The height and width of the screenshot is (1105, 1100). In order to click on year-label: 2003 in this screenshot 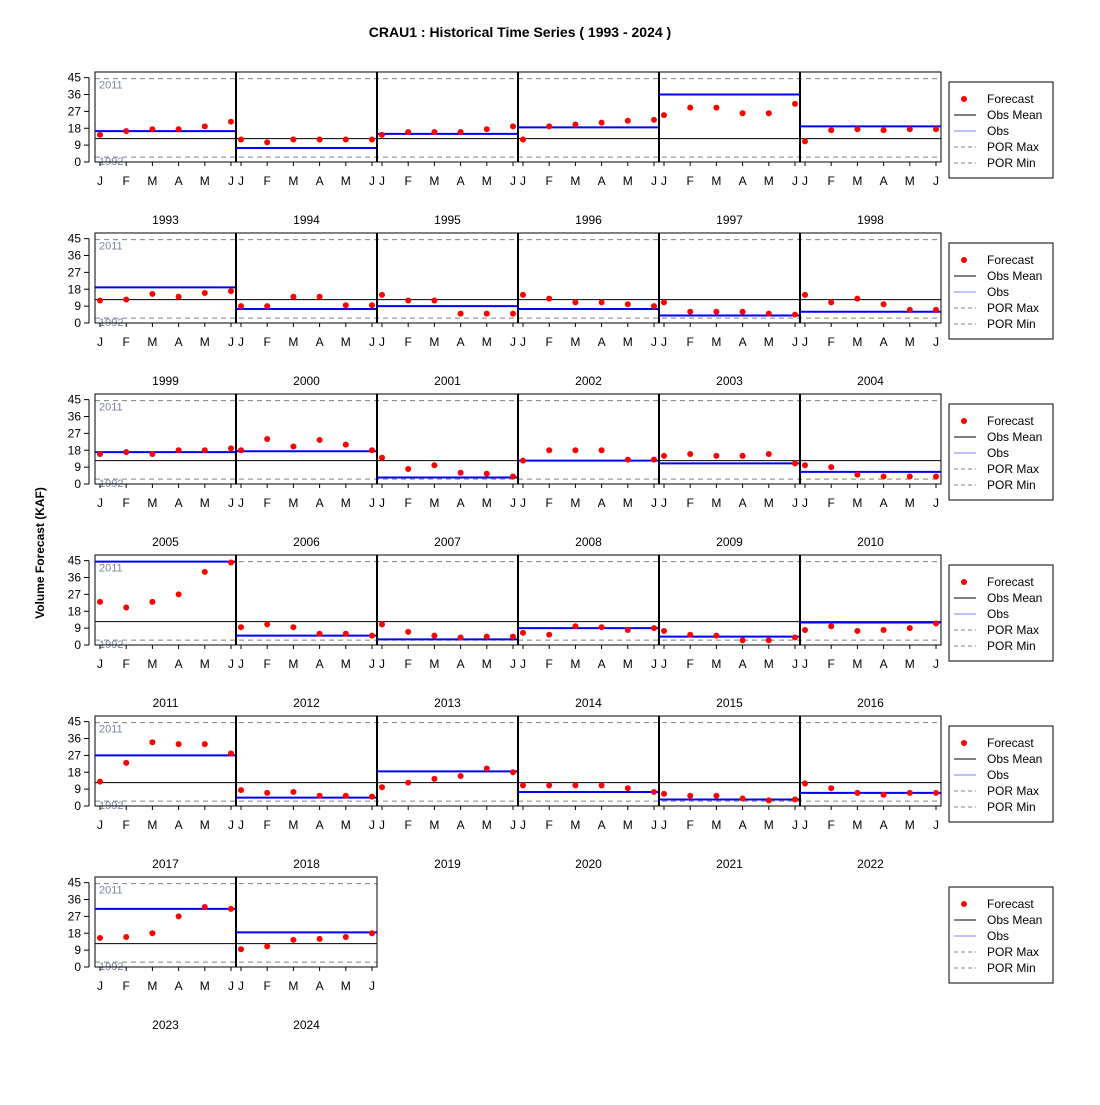, I will do `click(729, 381)`.